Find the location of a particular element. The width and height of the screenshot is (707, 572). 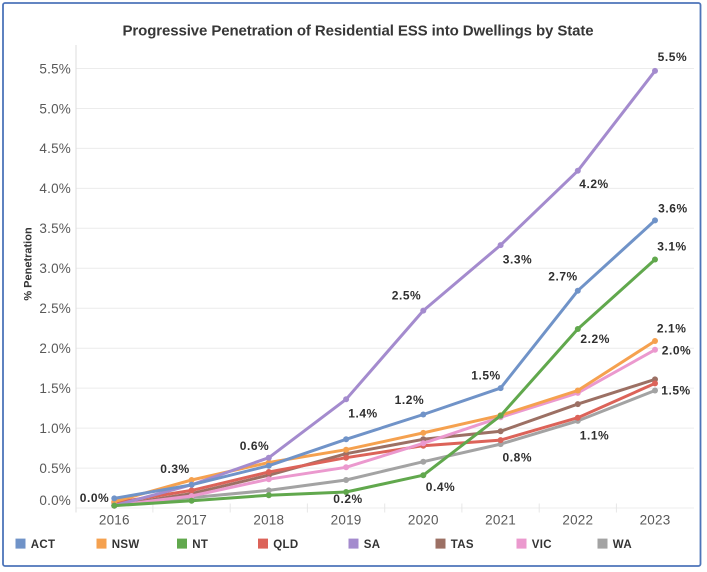

svg-text: VIC is located at coordinates (542, 545).